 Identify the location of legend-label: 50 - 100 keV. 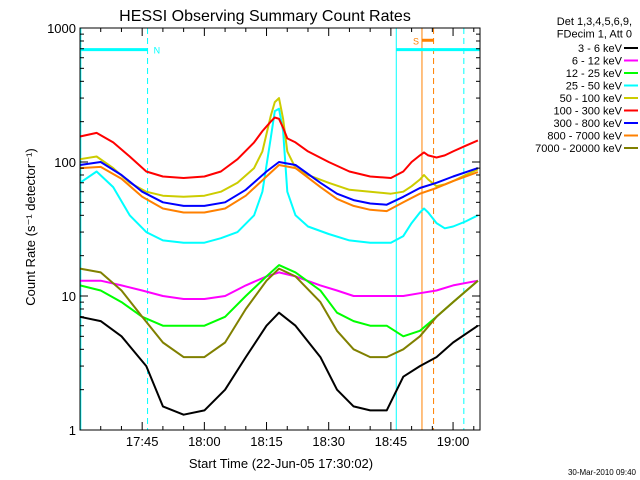
(591, 99).